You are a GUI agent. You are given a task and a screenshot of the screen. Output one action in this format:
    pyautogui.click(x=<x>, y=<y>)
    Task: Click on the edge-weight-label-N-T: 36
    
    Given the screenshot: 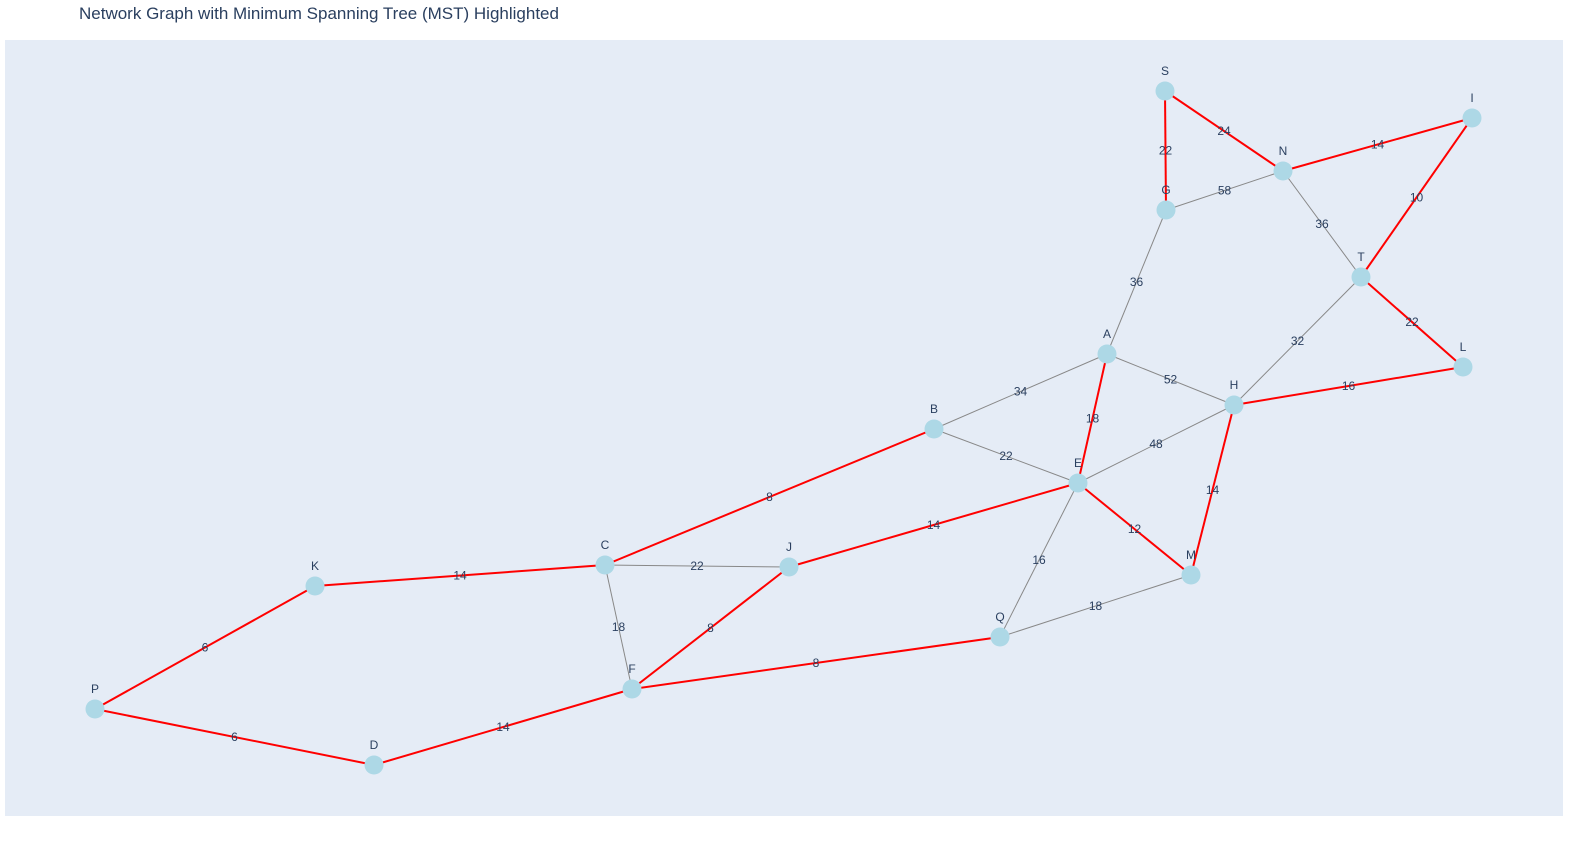 What is the action you would take?
    pyautogui.click(x=1322, y=224)
    